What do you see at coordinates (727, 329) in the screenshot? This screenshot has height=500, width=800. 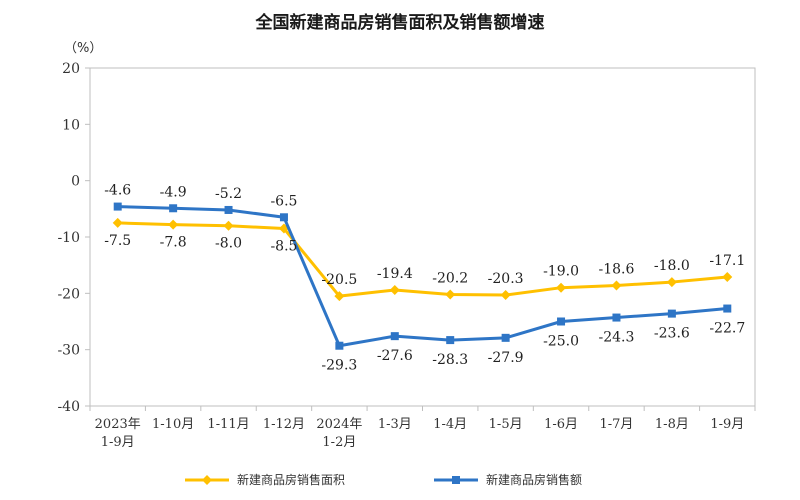 I see `data-label: -22.7` at bounding box center [727, 329].